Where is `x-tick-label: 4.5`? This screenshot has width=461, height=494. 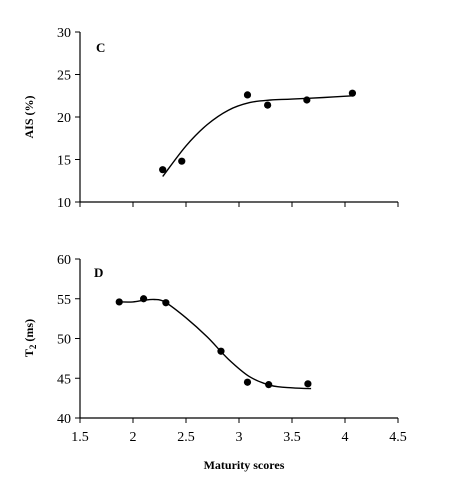 x-tick-label: 4.5 is located at coordinates (398, 437).